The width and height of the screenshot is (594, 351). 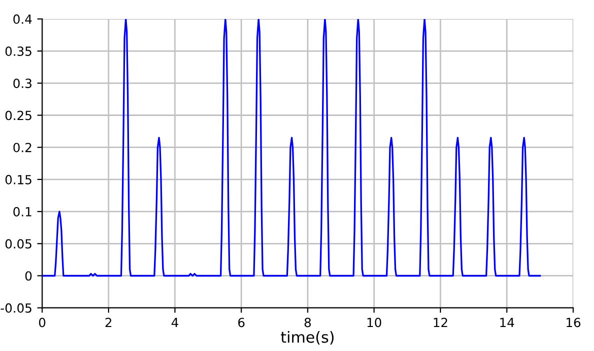 I want to click on x-tick-label: 2, so click(x=108, y=323).